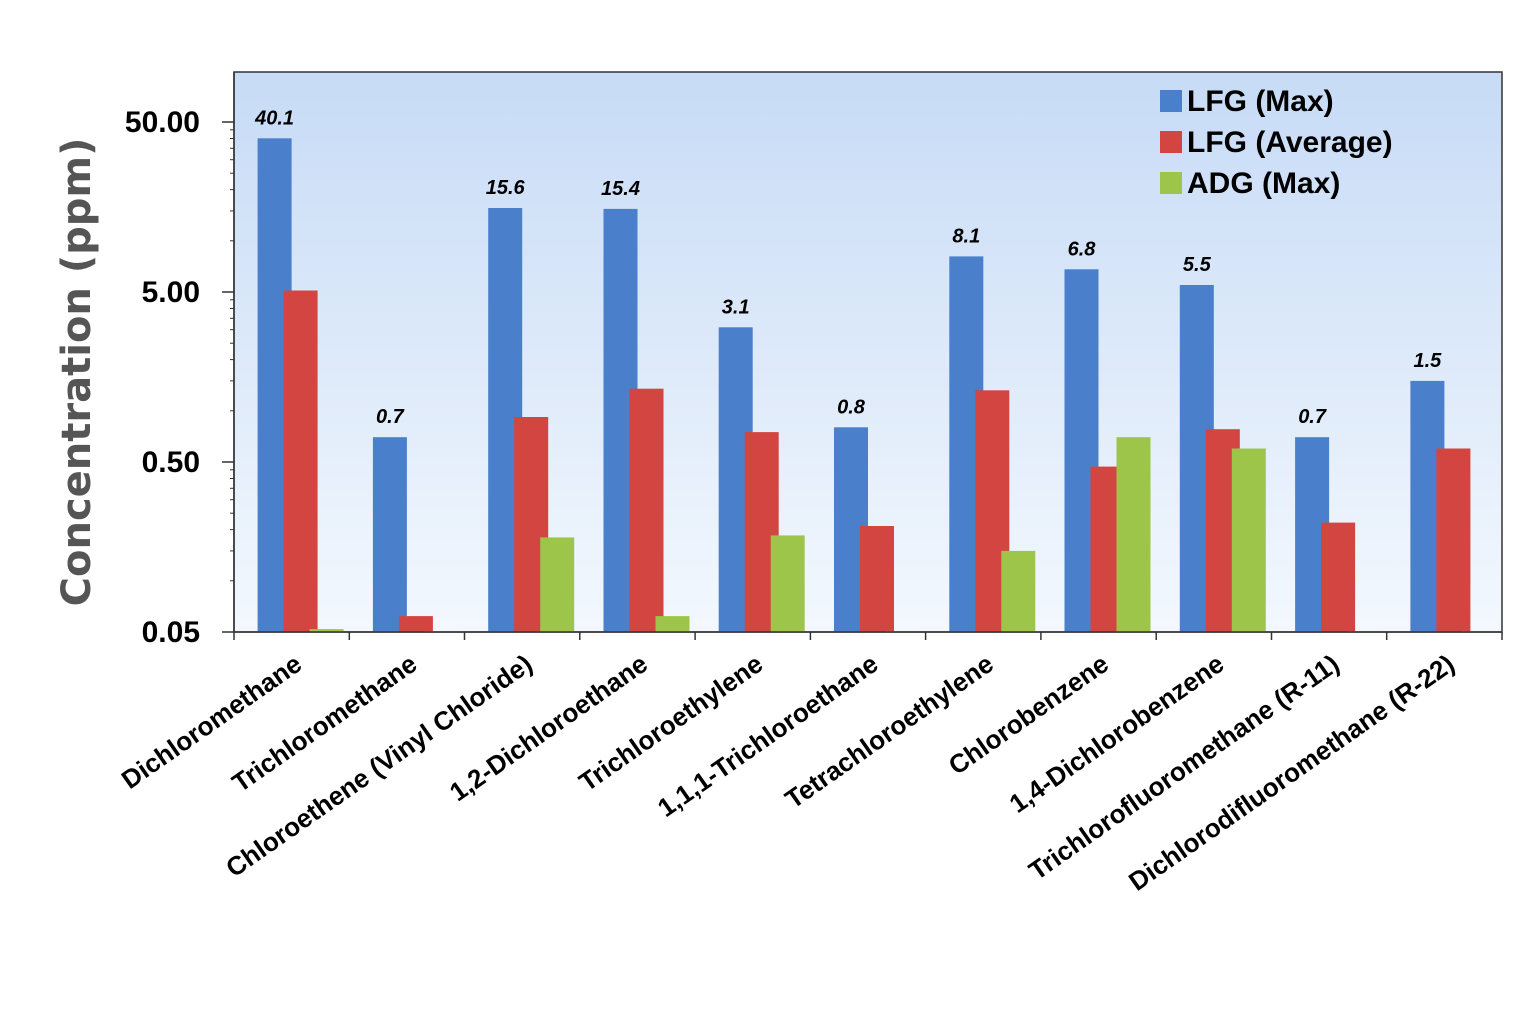 The image size is (1536, 1023). Describe the element at coordinates (767, 735) in the screenshot. I see `x-category-label: 1,1,1-Trichloroethane` at that location.